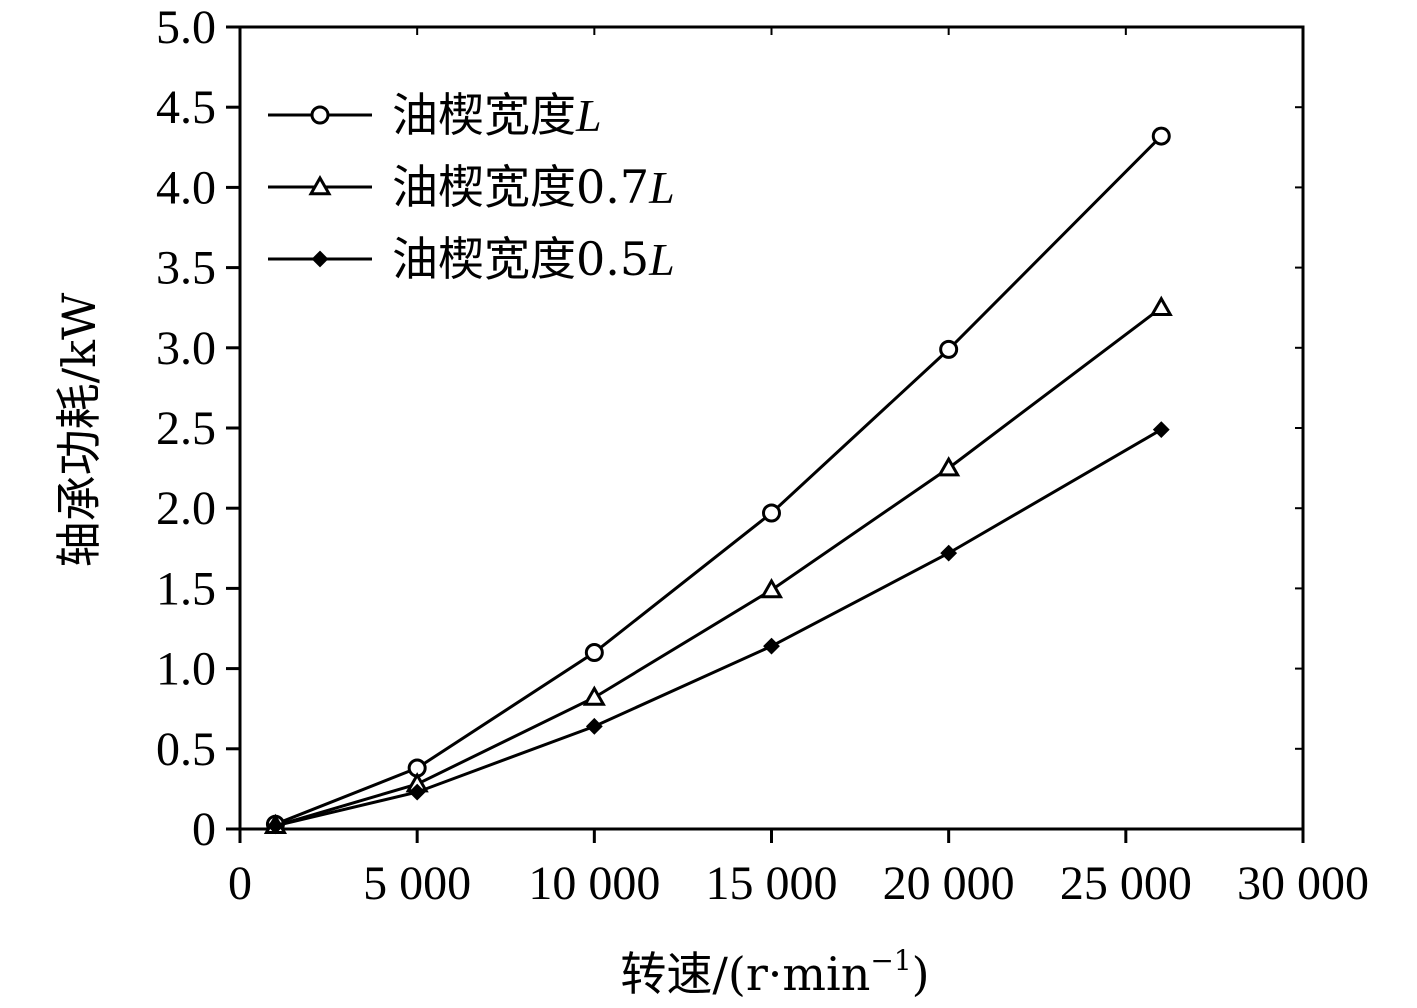  Describe the element at coordinates (949, 883) in the screenshot. I see `x-tick-label: 20 000` at that location.